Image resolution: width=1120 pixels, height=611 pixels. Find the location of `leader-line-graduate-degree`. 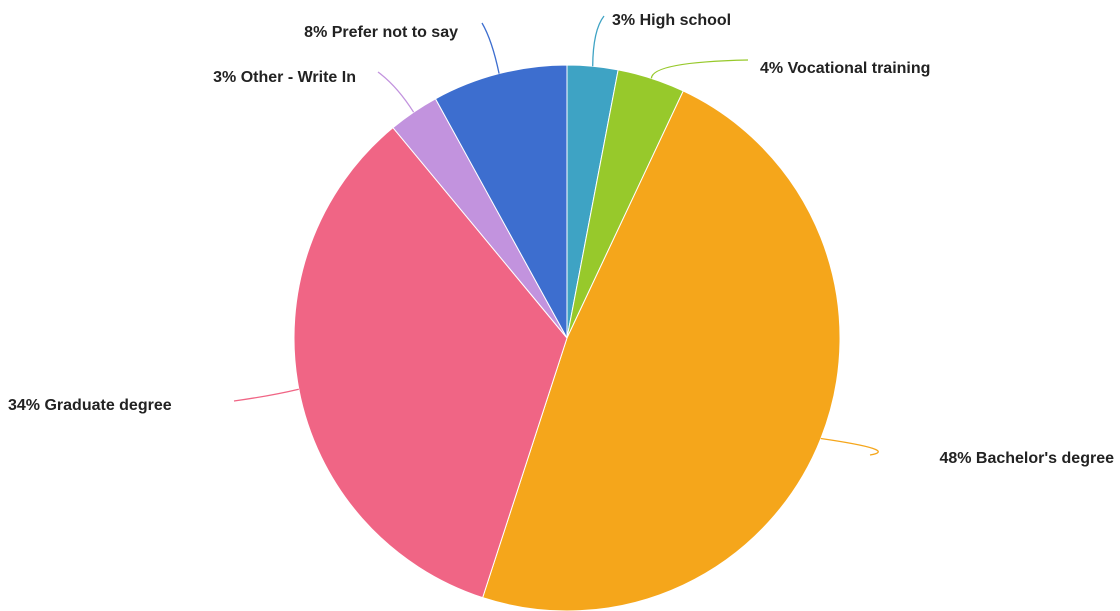

leader-line-graduate-degree is located at coordinates (266, 395).